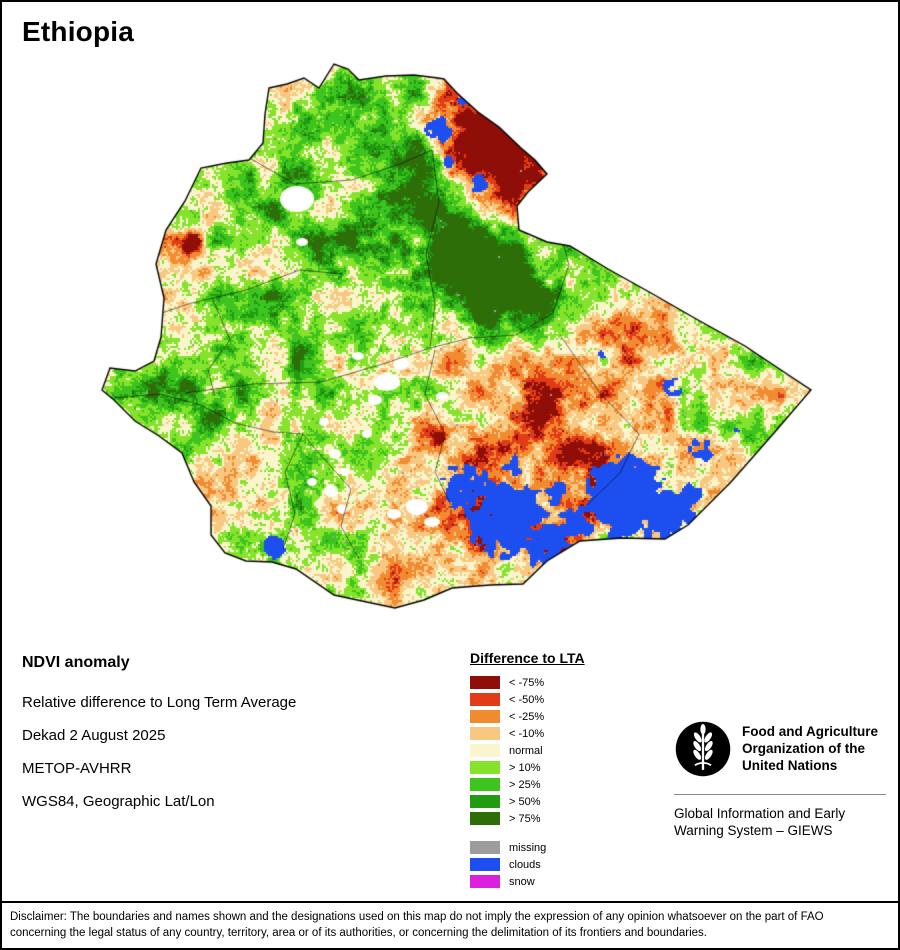 The height and width of the screenshot is (950, 900). What do you see at coordinates (525, 801) in the screenshot?
I see `legend-label: > 50%` at bounding box center [525, 801].